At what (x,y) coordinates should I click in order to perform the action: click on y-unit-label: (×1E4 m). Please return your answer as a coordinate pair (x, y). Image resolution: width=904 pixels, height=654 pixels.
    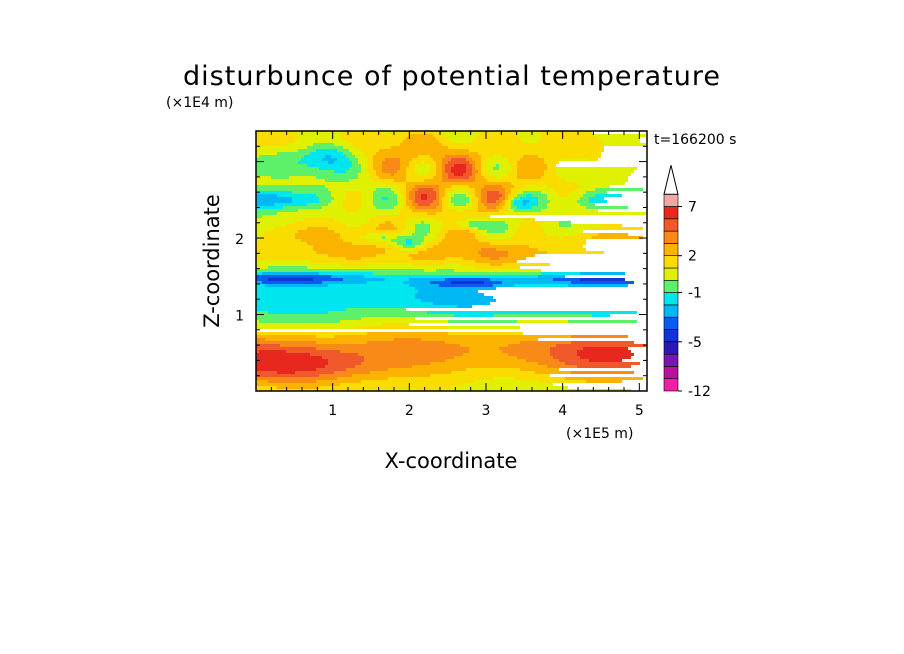
    Looking at the image, I should click on (199, 103).